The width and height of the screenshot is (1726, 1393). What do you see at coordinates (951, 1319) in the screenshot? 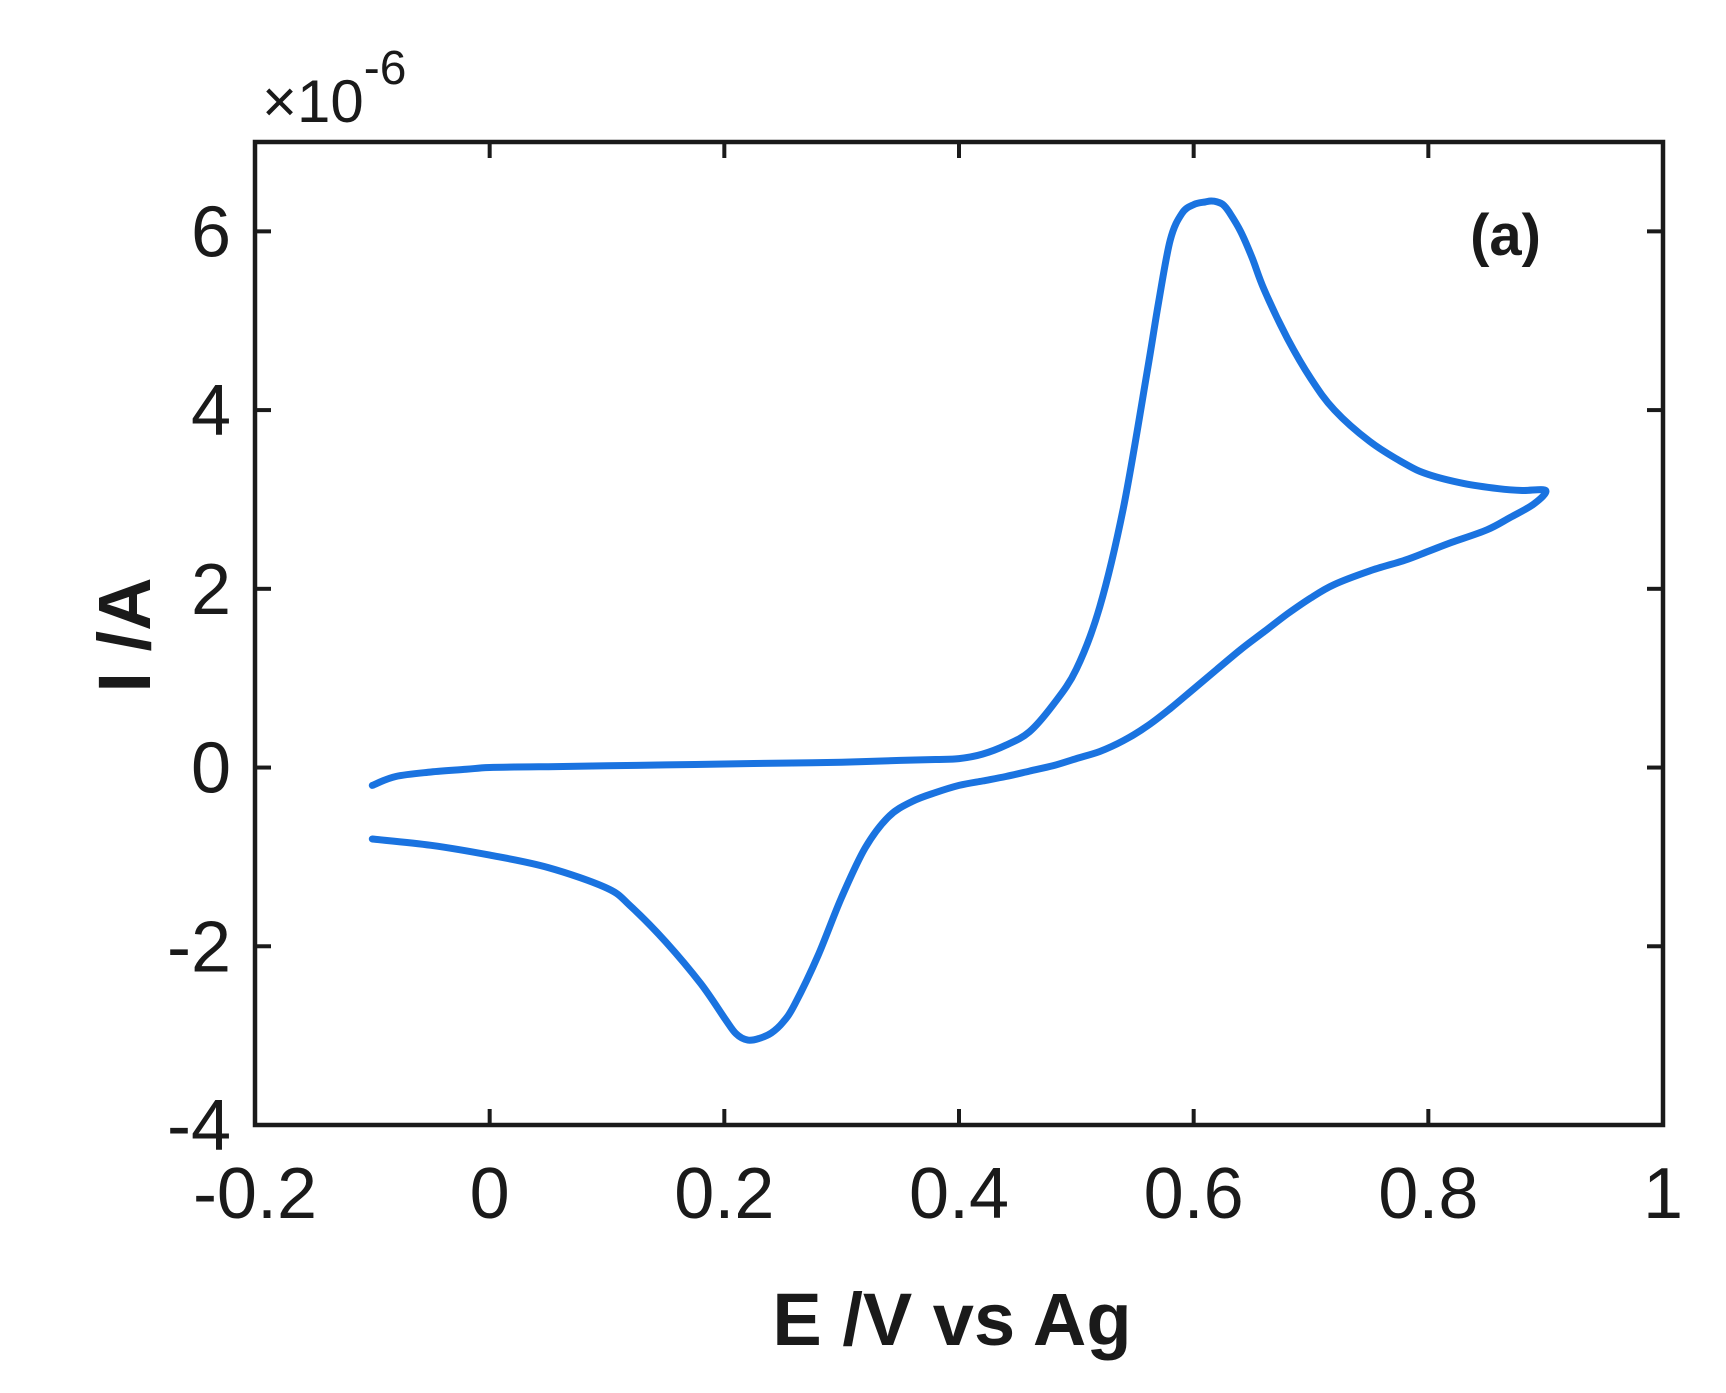
I see `x-axis-label: E /V vs Ag` at bounding box center [951, 1319].